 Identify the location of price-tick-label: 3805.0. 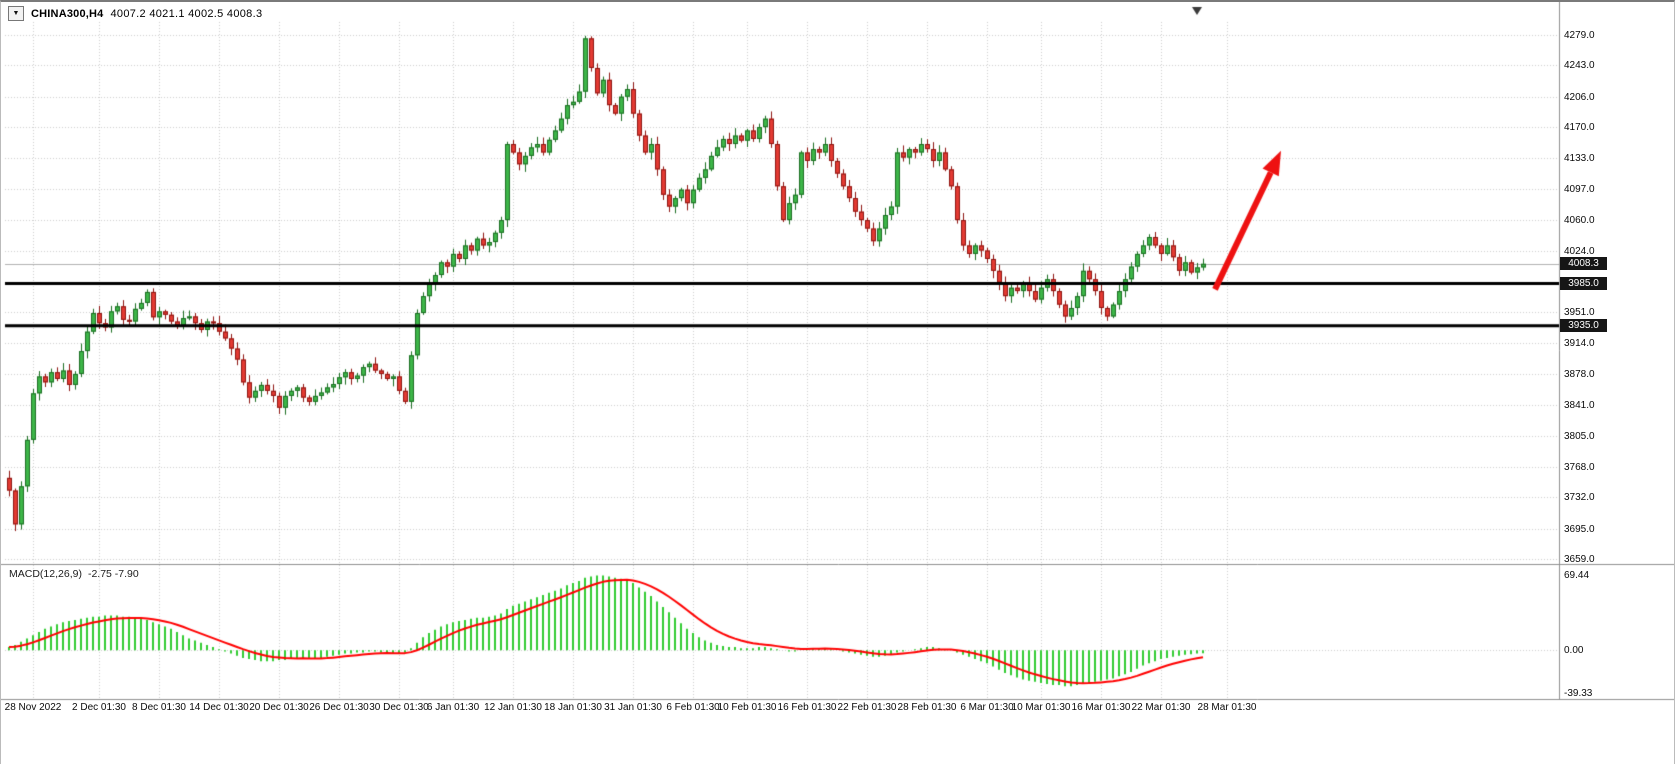
(1579, 436).